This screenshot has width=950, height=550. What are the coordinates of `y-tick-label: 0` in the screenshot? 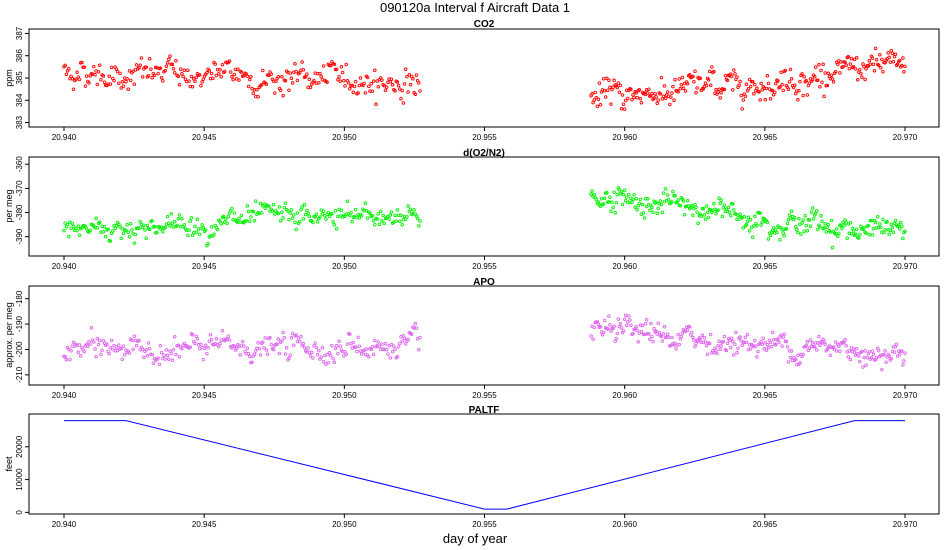 It's located at (19, 512).